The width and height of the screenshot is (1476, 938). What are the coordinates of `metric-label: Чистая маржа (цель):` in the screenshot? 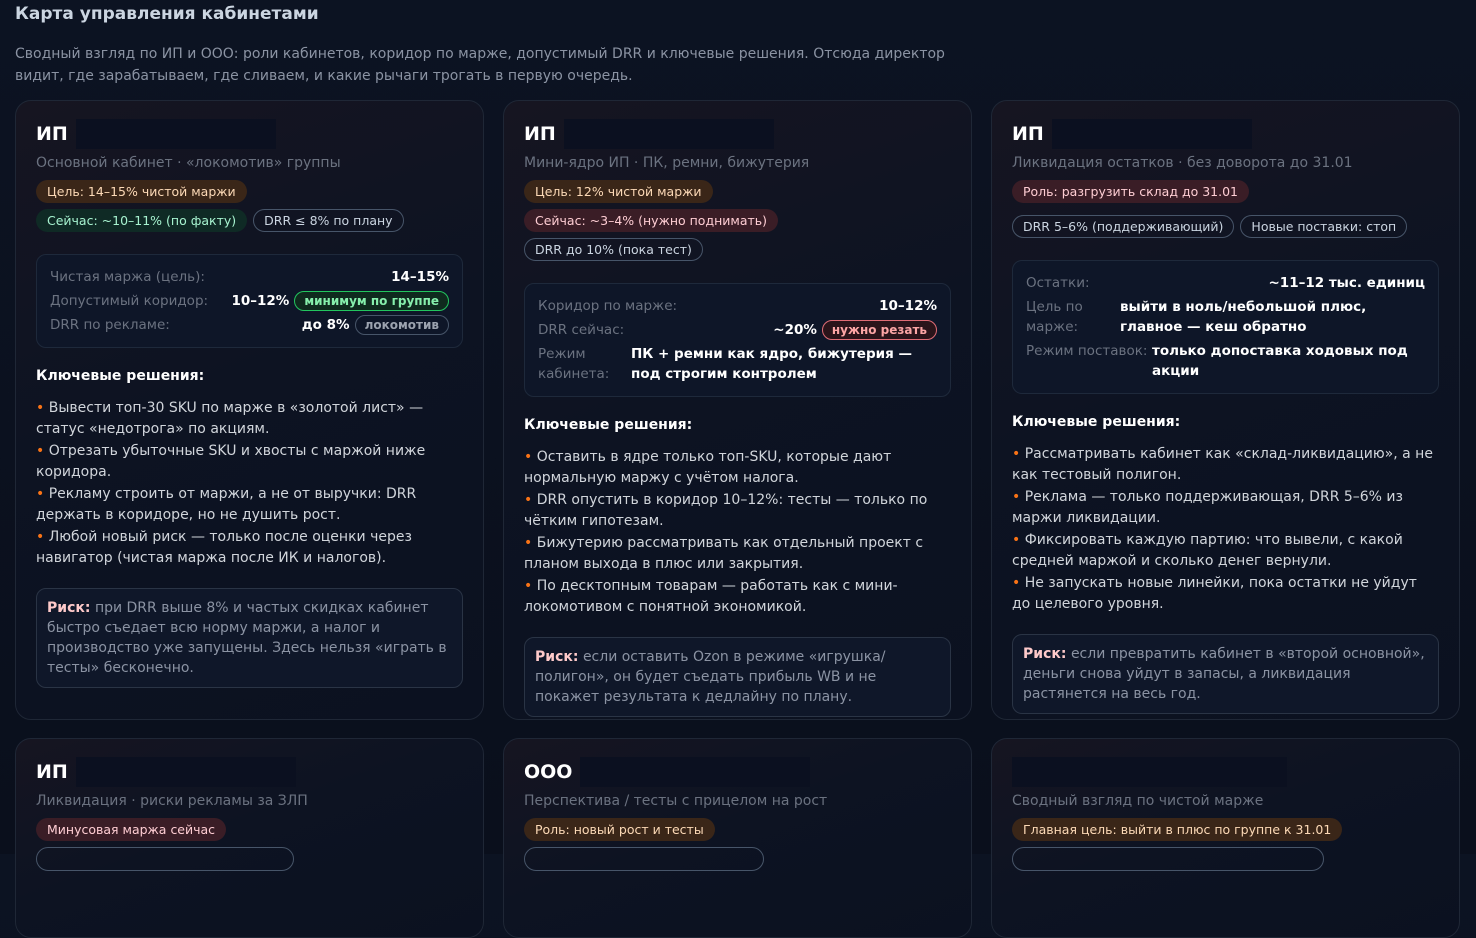 It's located at (127, 277).